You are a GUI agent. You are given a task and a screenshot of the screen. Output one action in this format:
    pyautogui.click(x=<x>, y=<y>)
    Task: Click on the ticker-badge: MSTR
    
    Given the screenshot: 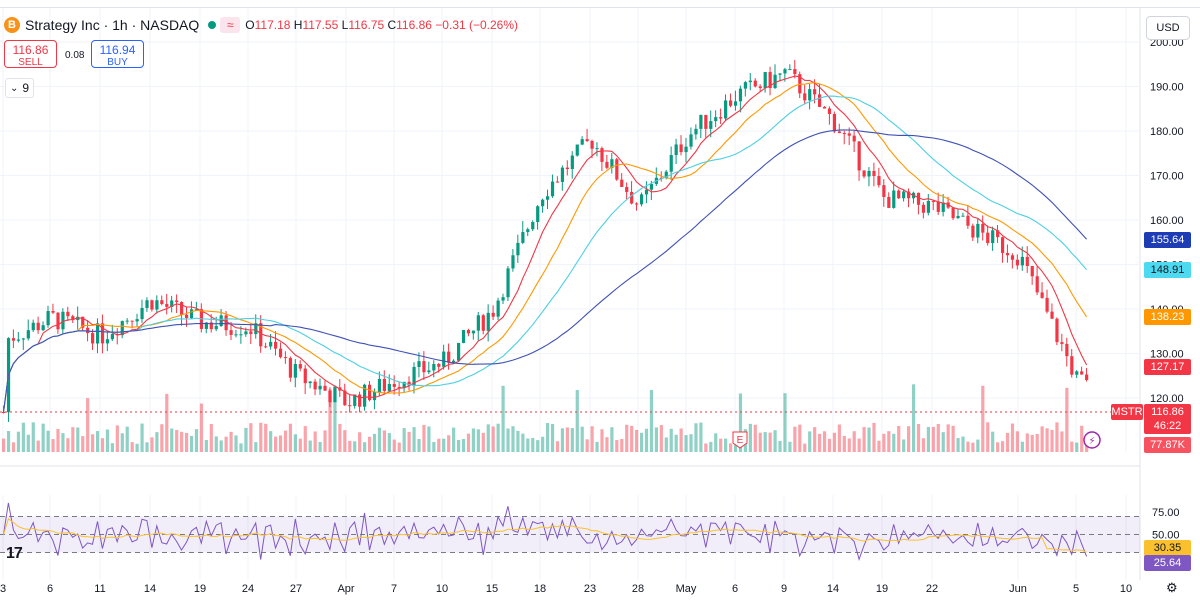 What is the action you would take?
    pyautogui.click(x=1127, y=412)
    